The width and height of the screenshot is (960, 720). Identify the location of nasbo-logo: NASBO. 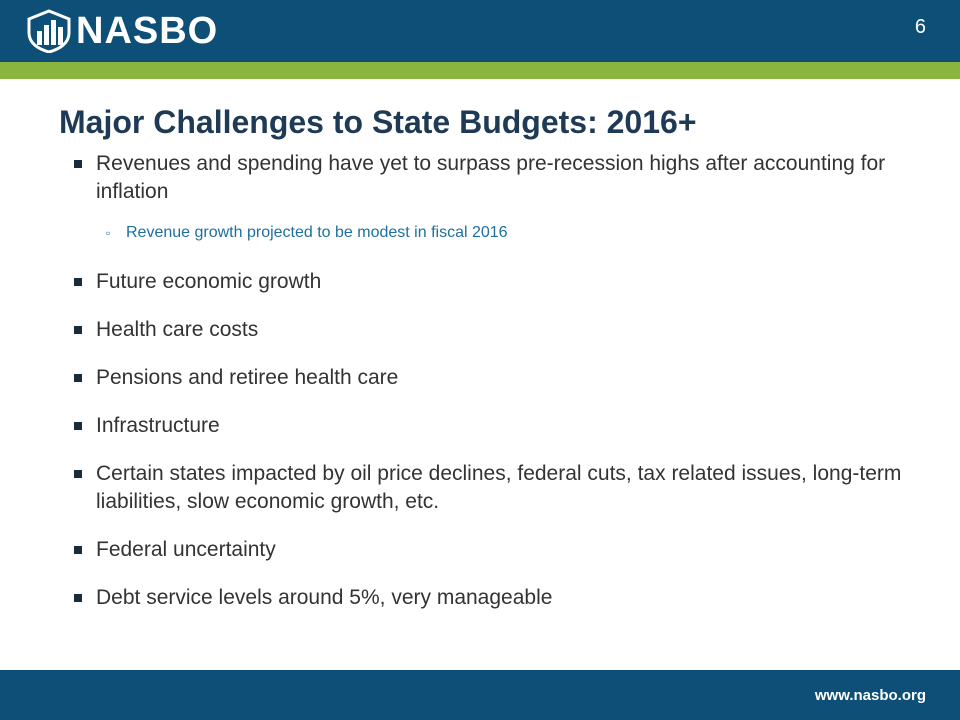
(122, 31).